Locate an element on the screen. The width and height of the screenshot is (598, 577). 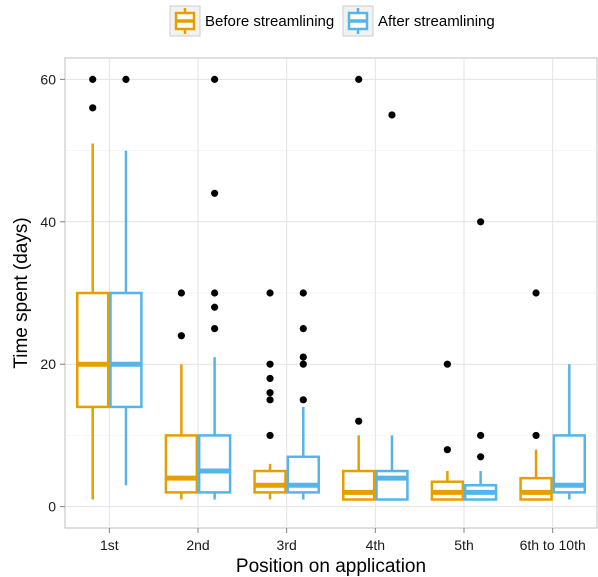
y-tick-label: 20 is located at coordinates (48, 364).